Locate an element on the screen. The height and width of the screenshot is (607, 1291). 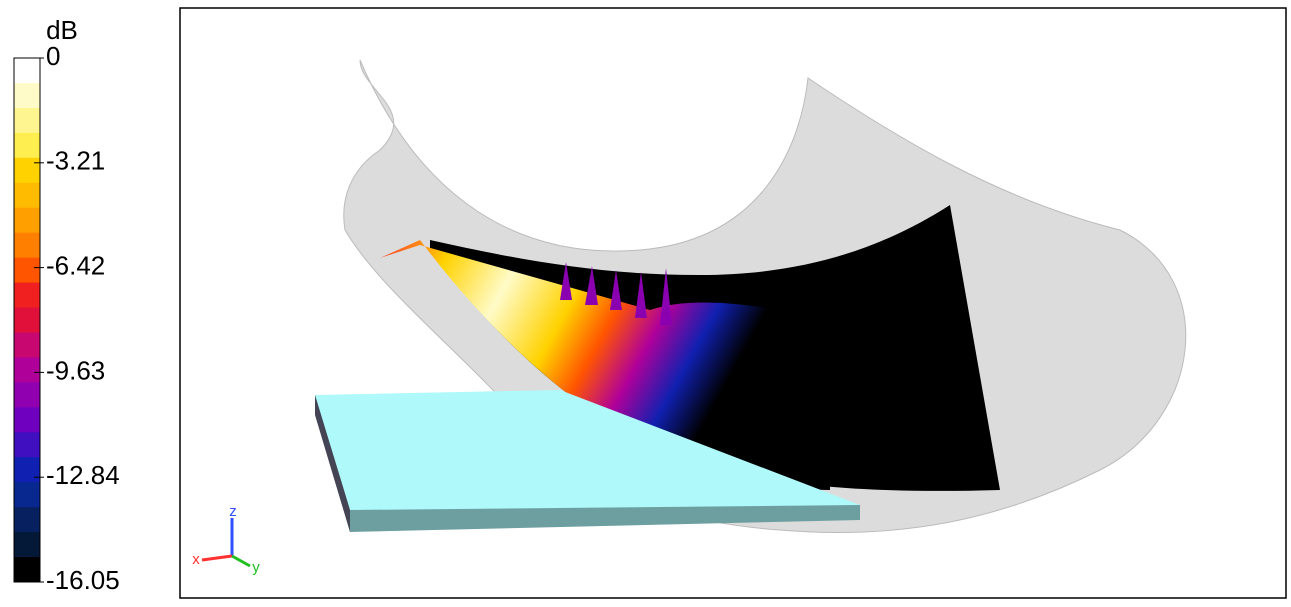
legend-label: -12.84 is located at coordinates (83, 475).